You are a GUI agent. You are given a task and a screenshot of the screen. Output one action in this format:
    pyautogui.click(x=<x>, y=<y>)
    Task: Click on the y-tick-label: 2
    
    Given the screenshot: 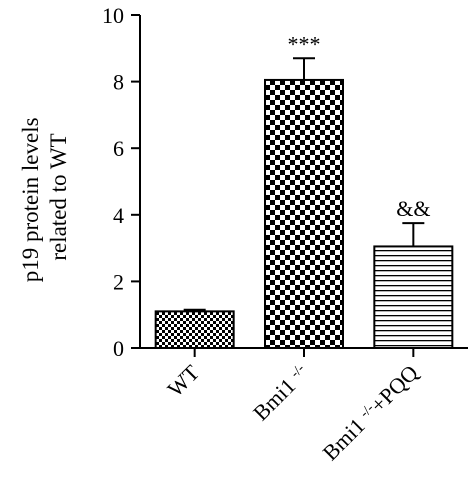 What is the action you would take?
    pyautogui.click(x=118, y=281)
    